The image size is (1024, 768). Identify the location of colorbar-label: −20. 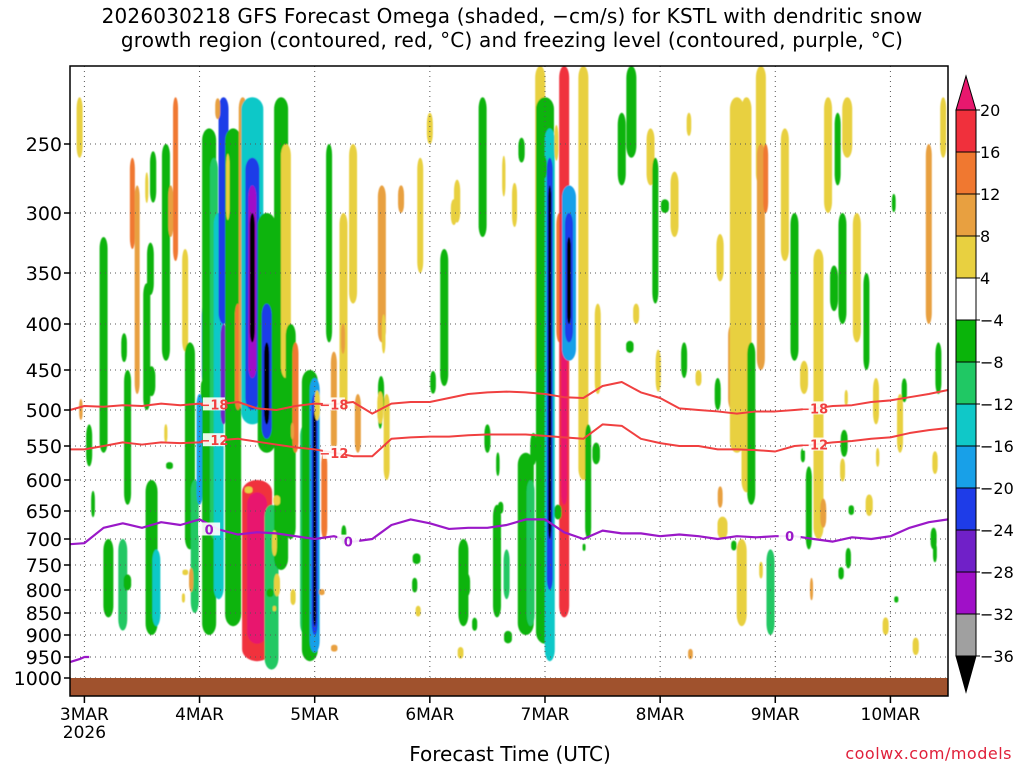
(997, 488).